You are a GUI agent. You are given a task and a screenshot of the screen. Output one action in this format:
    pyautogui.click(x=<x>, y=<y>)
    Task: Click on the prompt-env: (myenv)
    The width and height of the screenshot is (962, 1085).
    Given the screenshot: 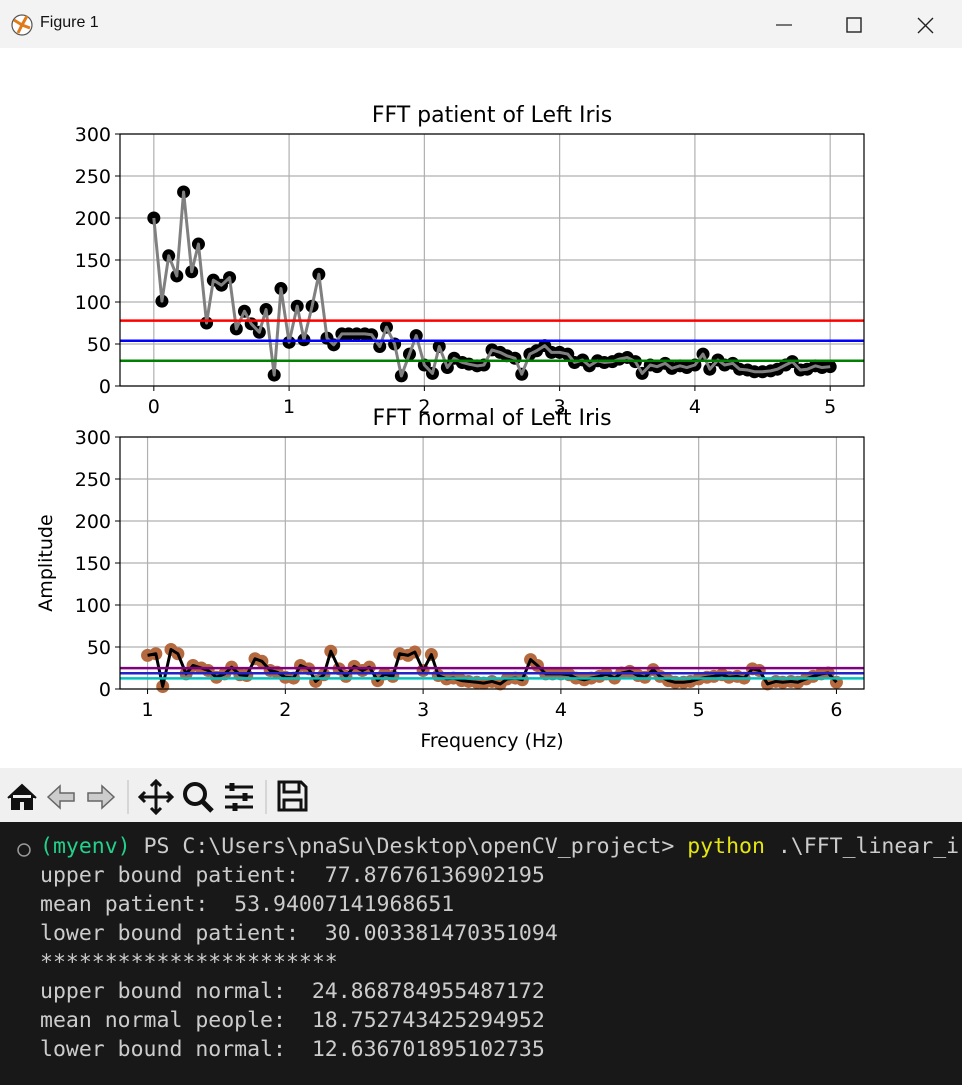 What is the action you would take?
    pyautogui.click(x=85, y=846)
    